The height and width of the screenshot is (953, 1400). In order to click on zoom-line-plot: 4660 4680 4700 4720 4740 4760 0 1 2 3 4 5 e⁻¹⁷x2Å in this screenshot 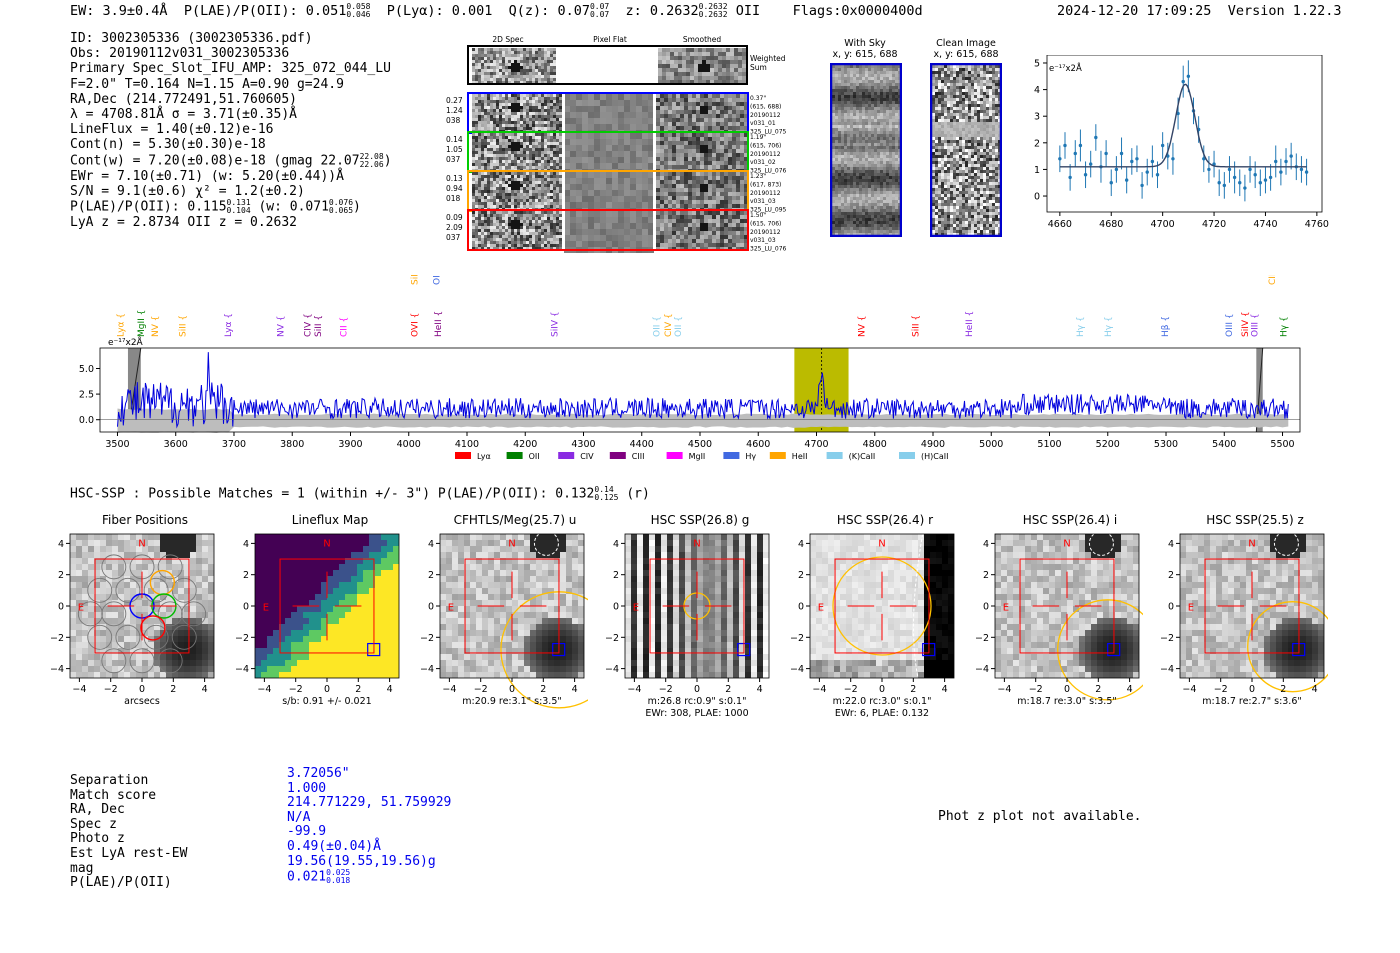, I will do `click(1181, 142)`.